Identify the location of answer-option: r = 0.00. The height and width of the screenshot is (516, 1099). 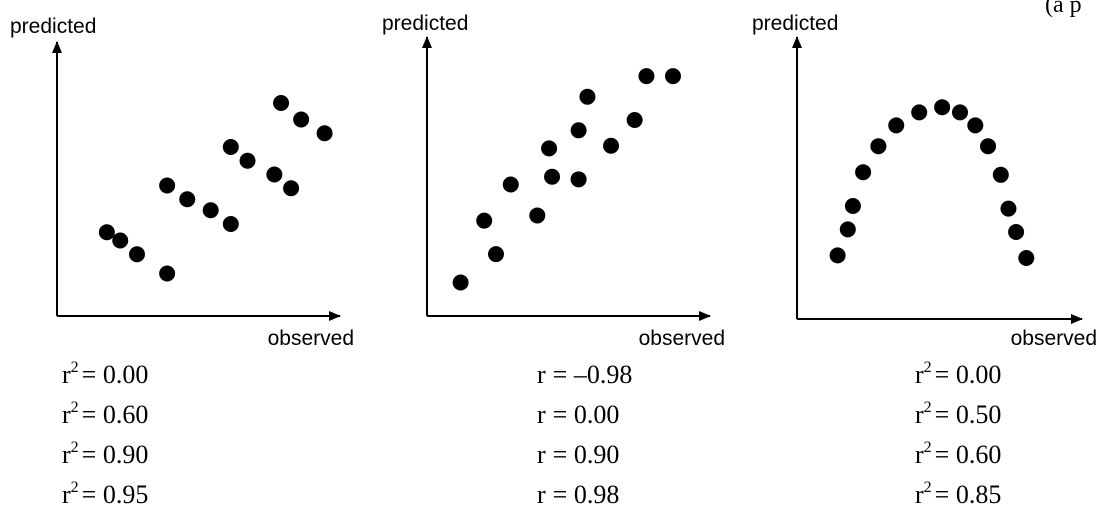
(578, 414).